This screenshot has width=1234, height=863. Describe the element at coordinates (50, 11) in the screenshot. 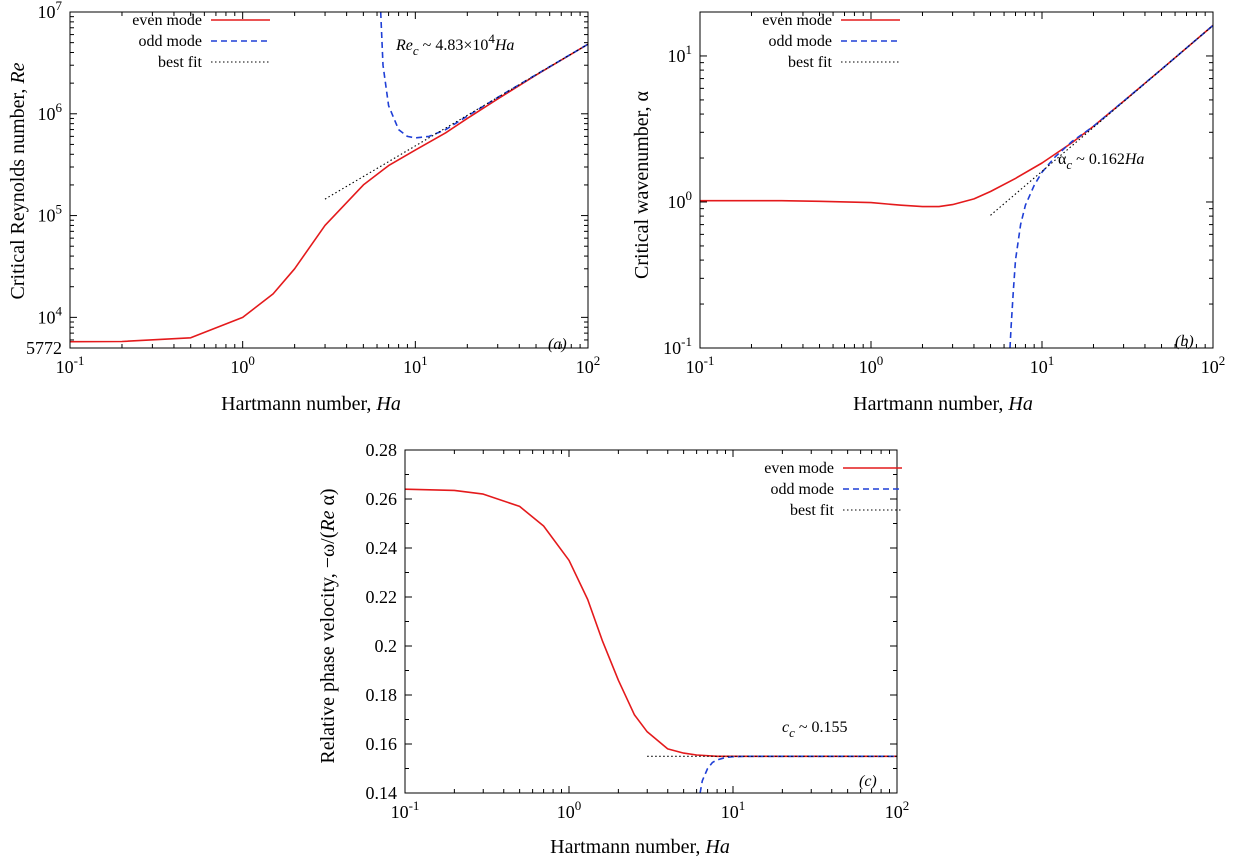

I see `y-tick-label-a: 10⁷` at that location.